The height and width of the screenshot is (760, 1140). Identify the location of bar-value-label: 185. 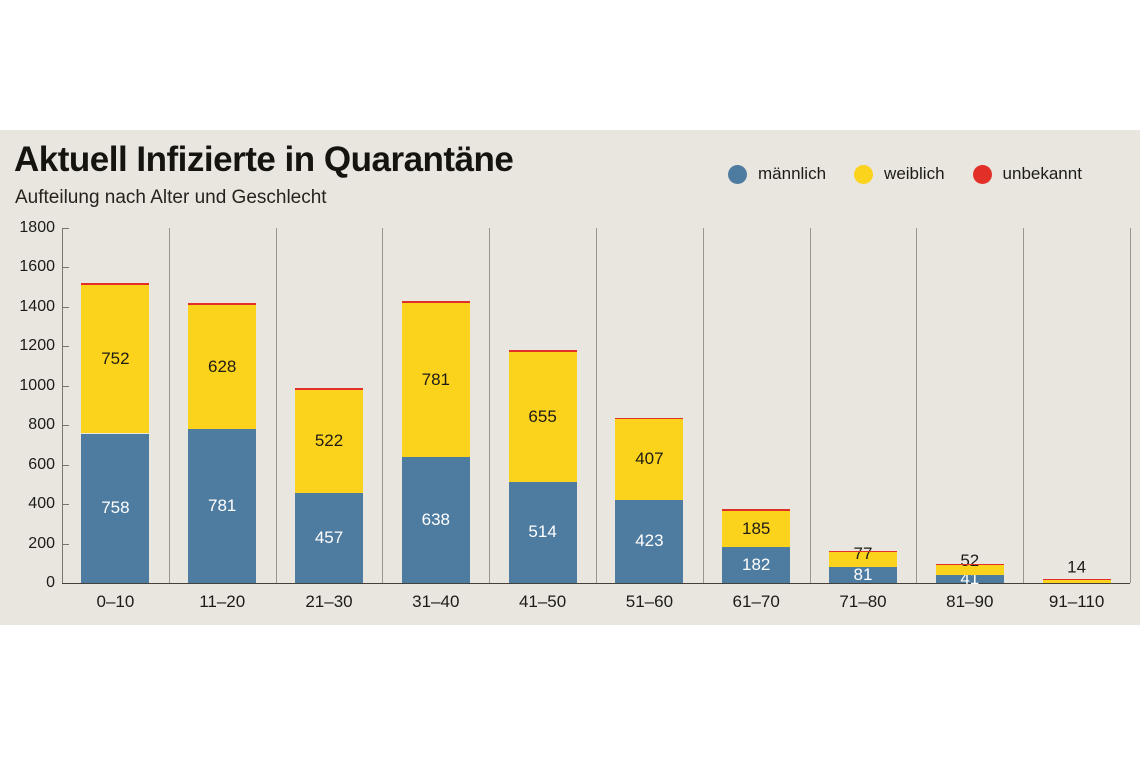
(756, 528).